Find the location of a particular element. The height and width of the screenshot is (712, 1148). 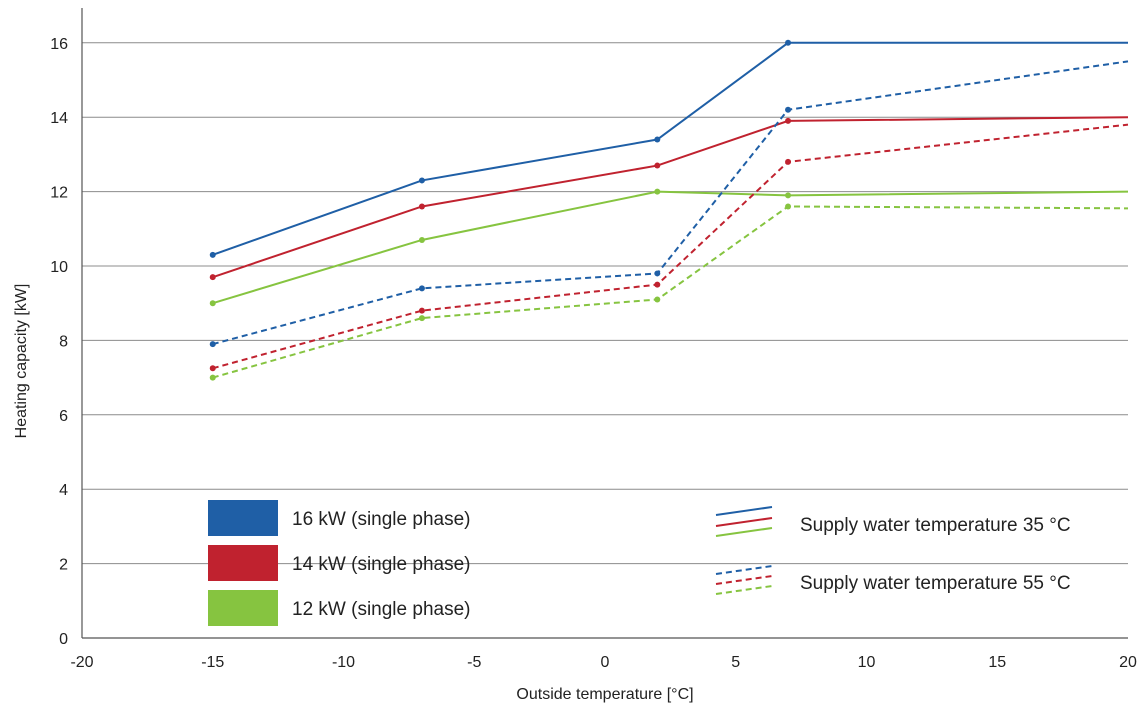

legend-style-label: Supply water temperature 55 °C is located at coordinates (935, 583).